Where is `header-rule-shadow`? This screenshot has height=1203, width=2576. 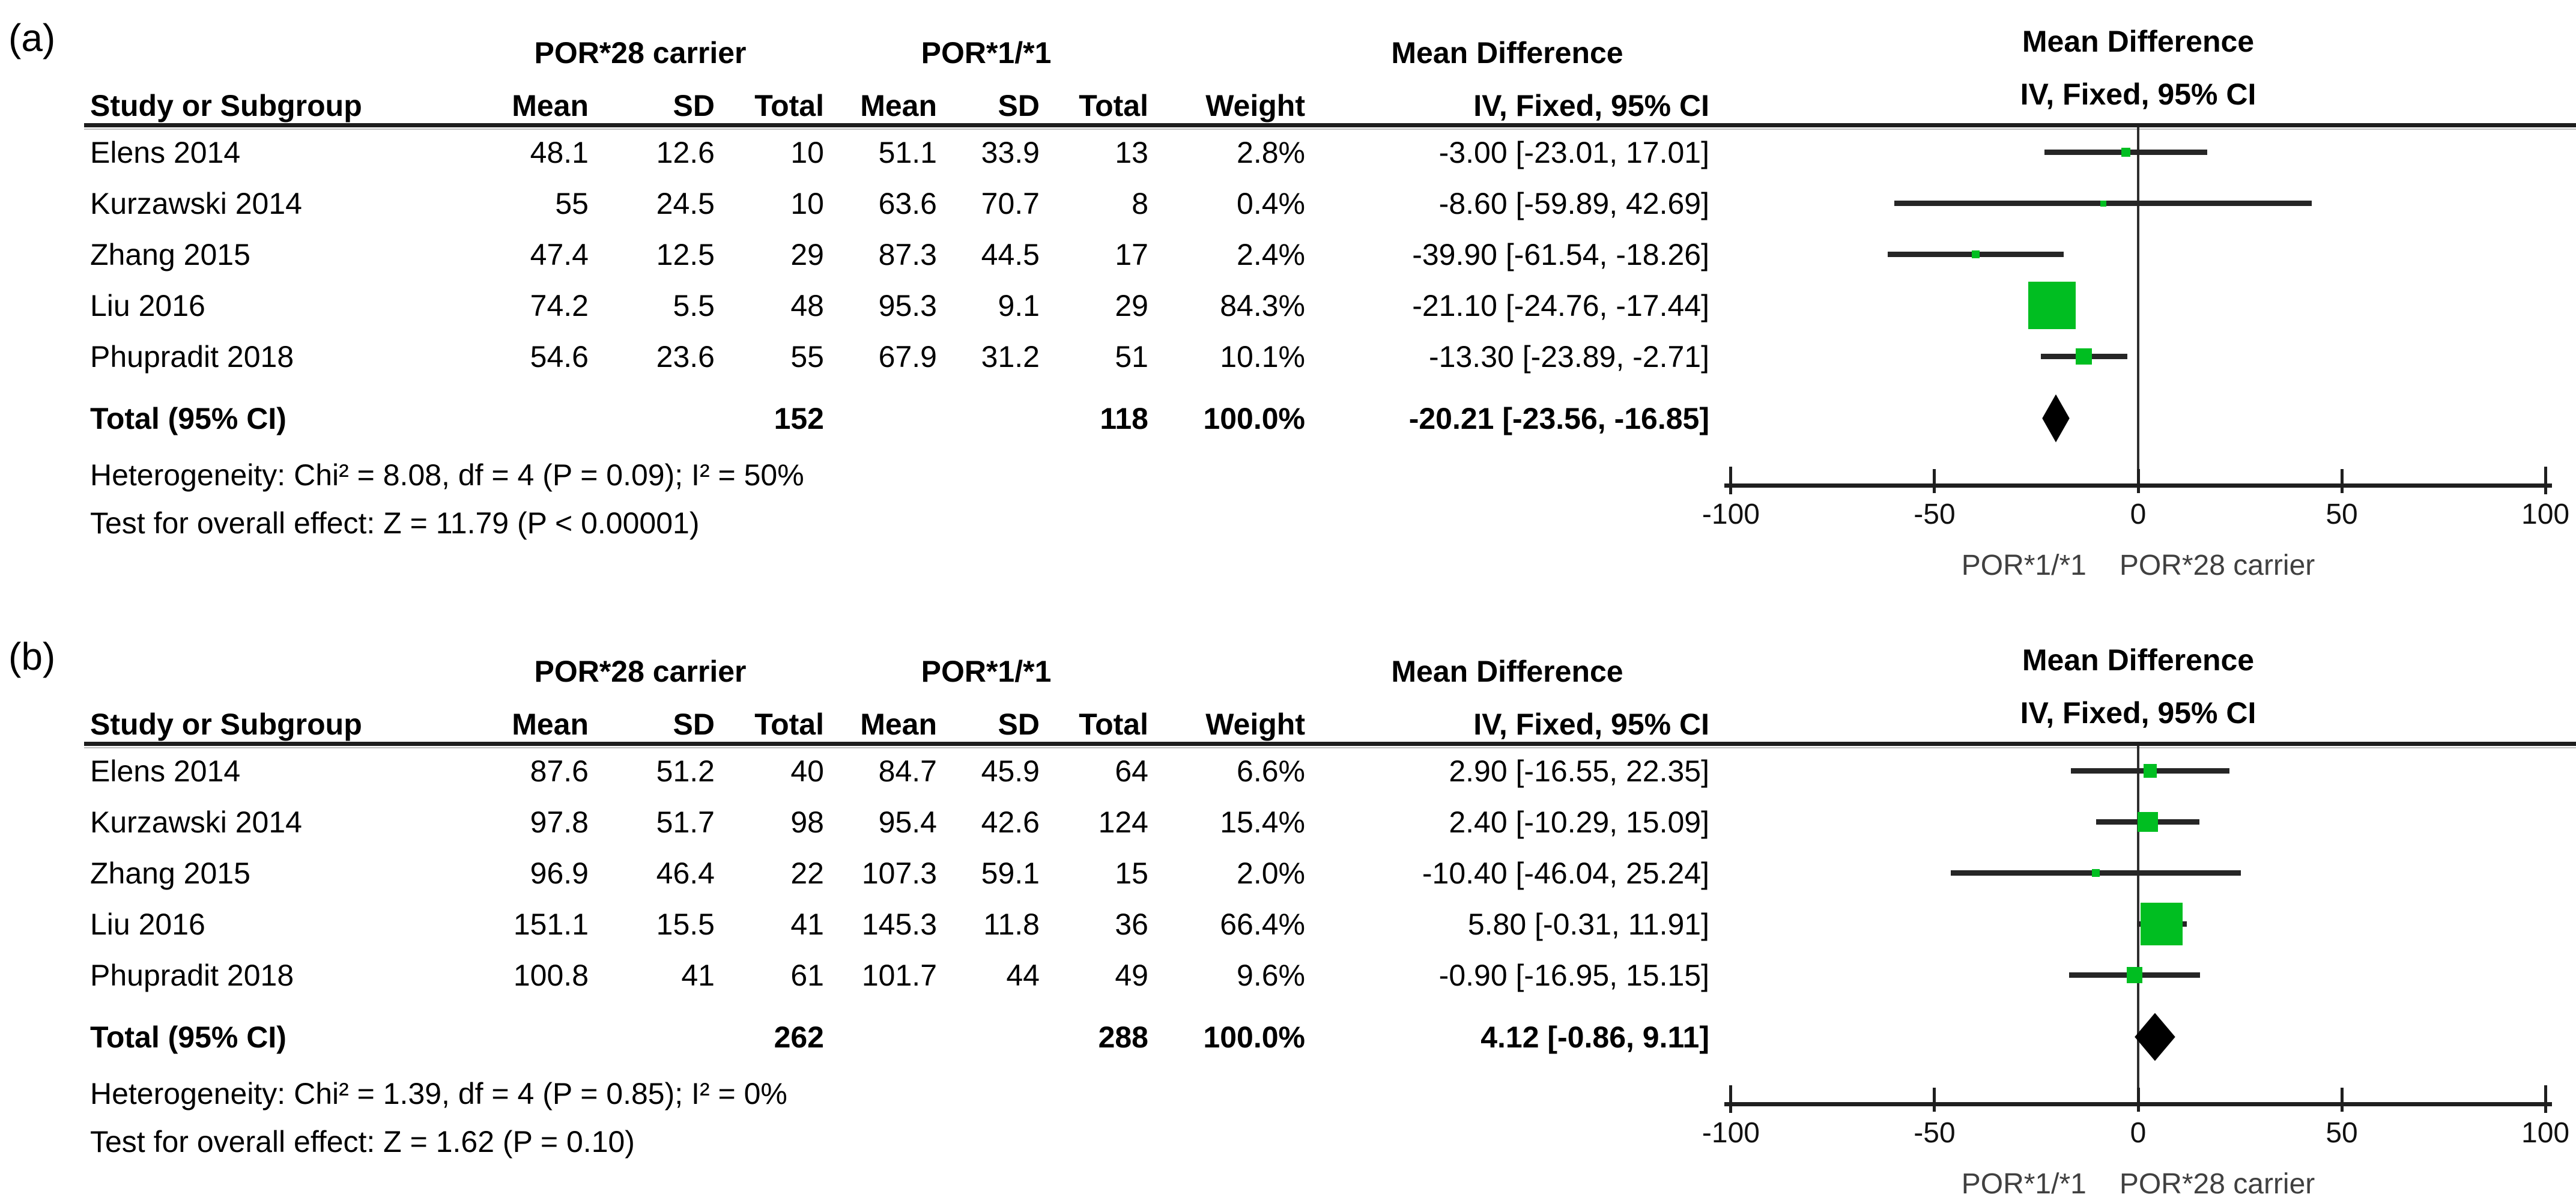 header-rule-shadow is located at coordinates (1330, 129).